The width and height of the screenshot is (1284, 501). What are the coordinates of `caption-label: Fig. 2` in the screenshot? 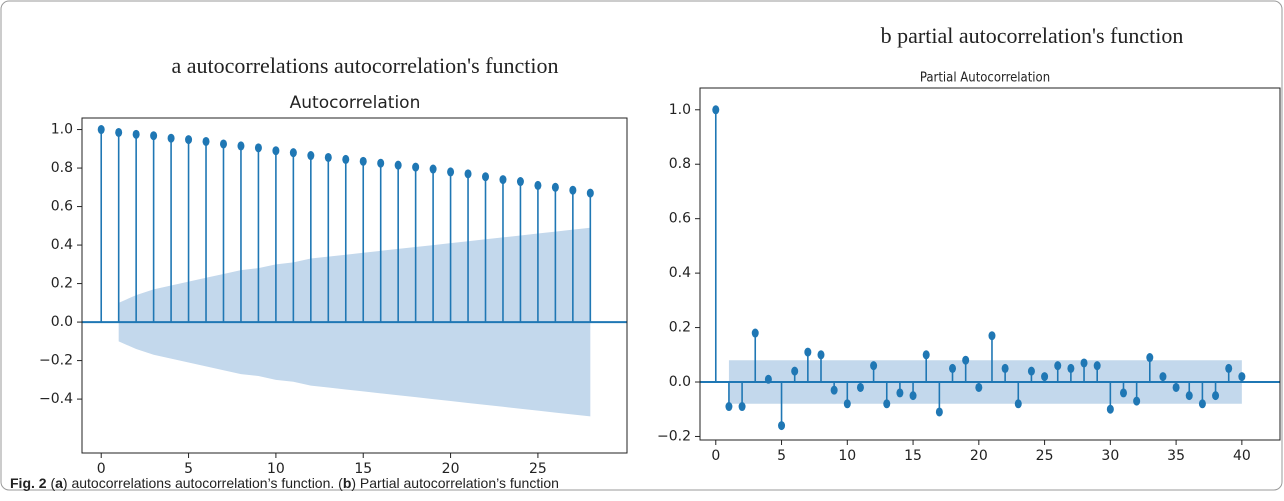 It's located at (28, 483).